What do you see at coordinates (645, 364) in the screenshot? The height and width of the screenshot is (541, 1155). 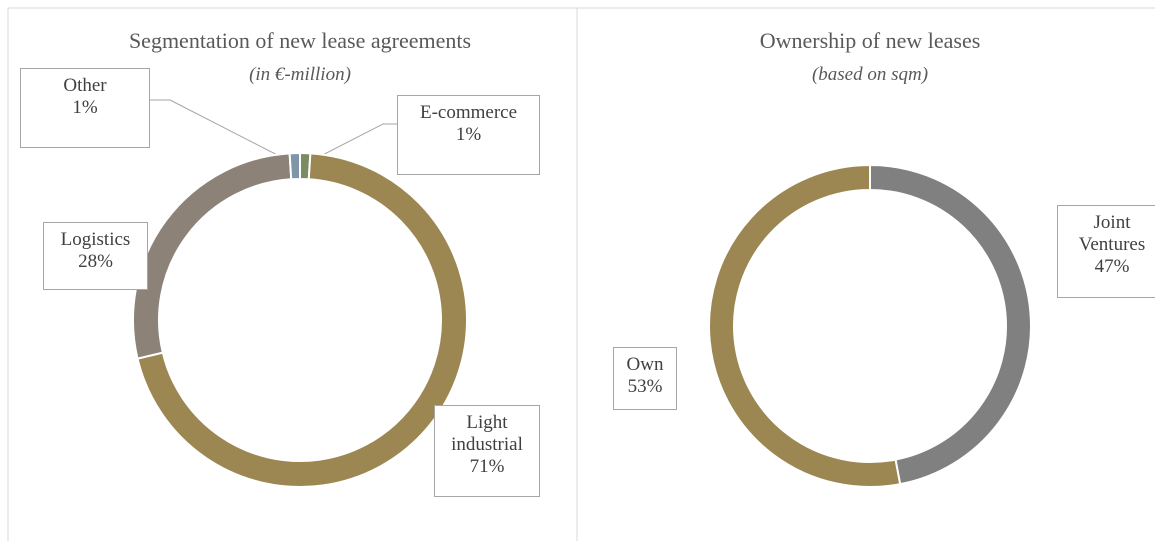 I see `category-name: Own` at bounding box center [645, 364].